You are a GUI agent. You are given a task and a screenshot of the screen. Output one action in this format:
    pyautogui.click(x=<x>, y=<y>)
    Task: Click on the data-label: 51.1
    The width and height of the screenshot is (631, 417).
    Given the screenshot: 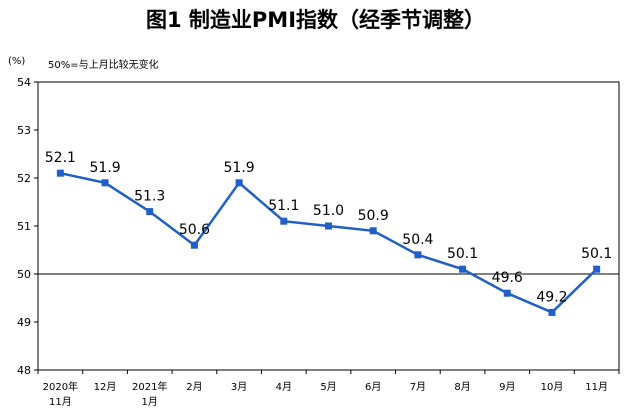 What is the action you would take?
    pyautogui.click(x=283, y=206)
    